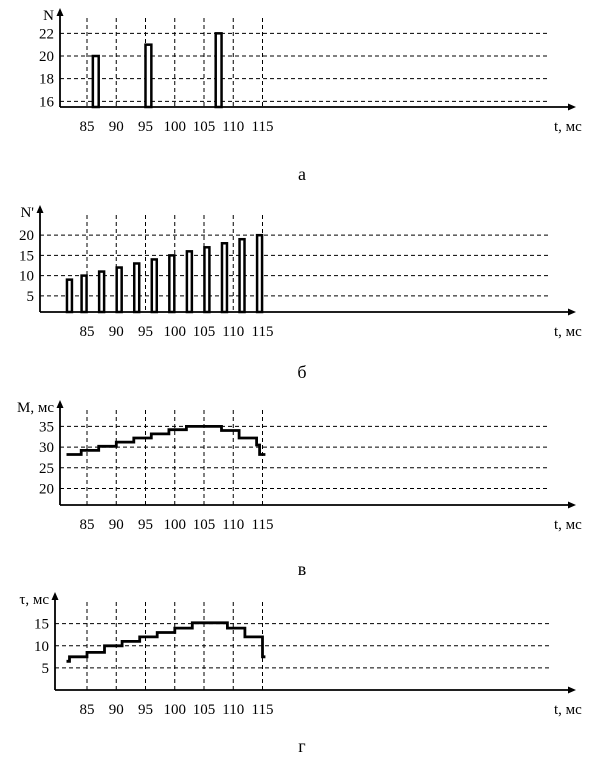  I want to click on panel-caption: г, so click(301, 746).